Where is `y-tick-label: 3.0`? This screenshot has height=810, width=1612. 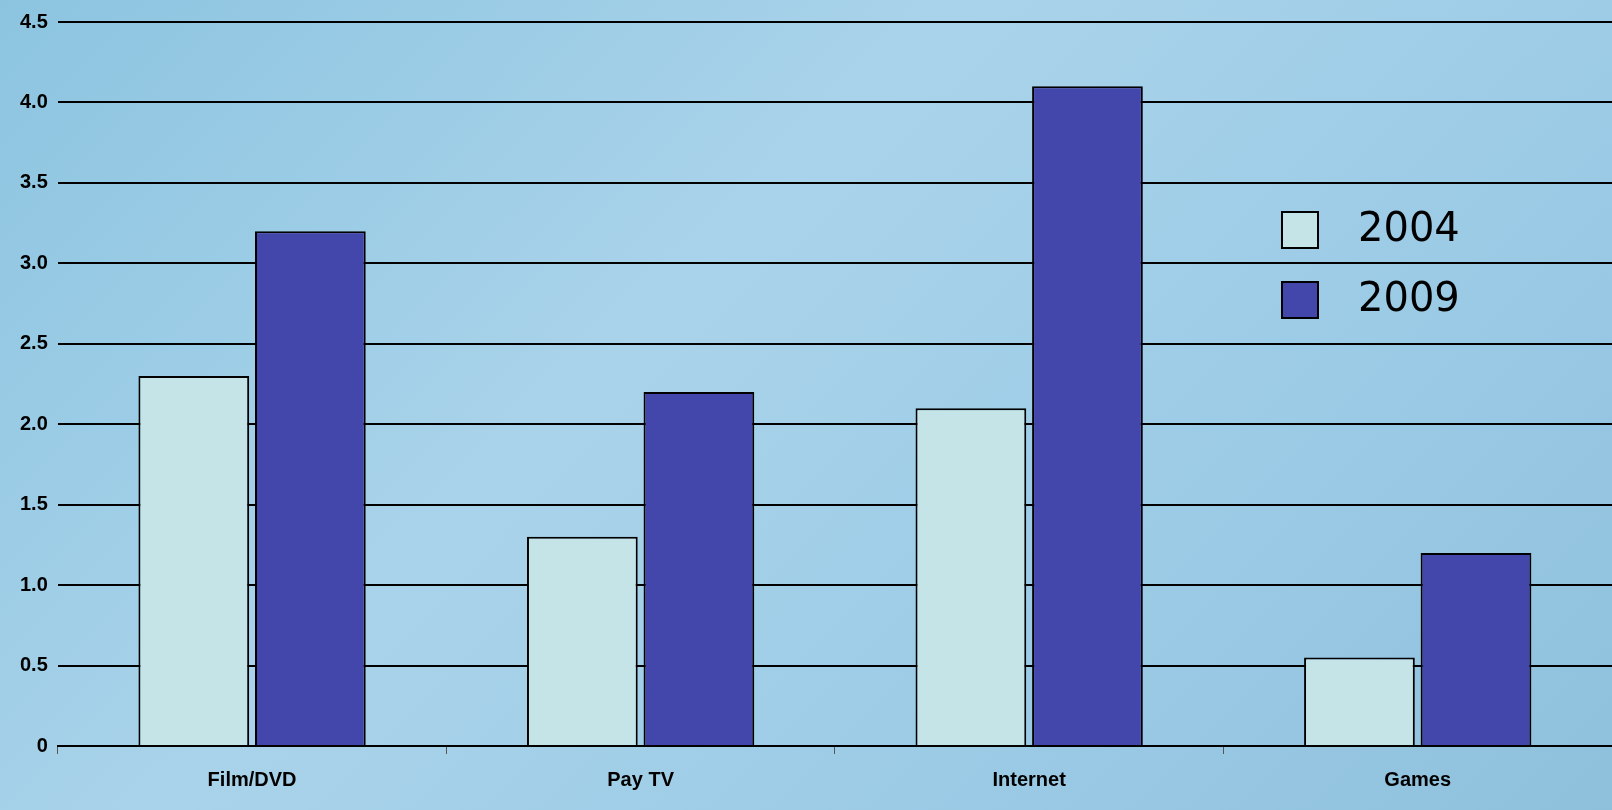 y-tick-label: 3.0 is located at coordinates (33, 261).